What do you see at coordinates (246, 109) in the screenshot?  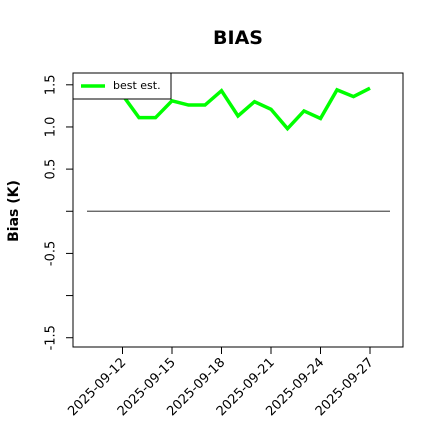 I see `data-line` at bounding box center [246, 109].